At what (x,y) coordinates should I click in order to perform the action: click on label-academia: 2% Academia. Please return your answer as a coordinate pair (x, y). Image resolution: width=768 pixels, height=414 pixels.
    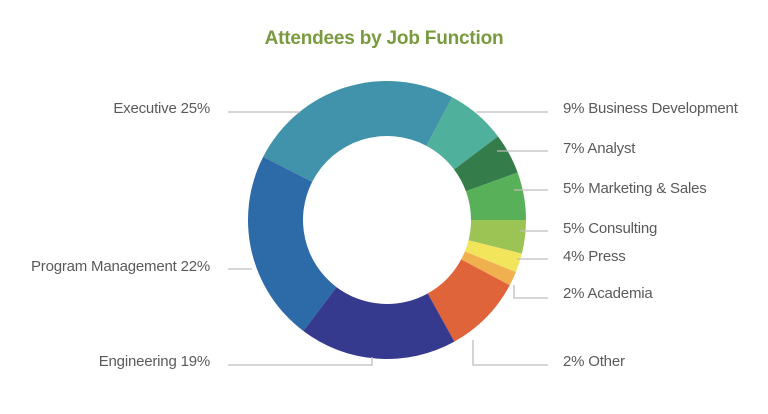
    Looking at the image, I should click on (608, 293).